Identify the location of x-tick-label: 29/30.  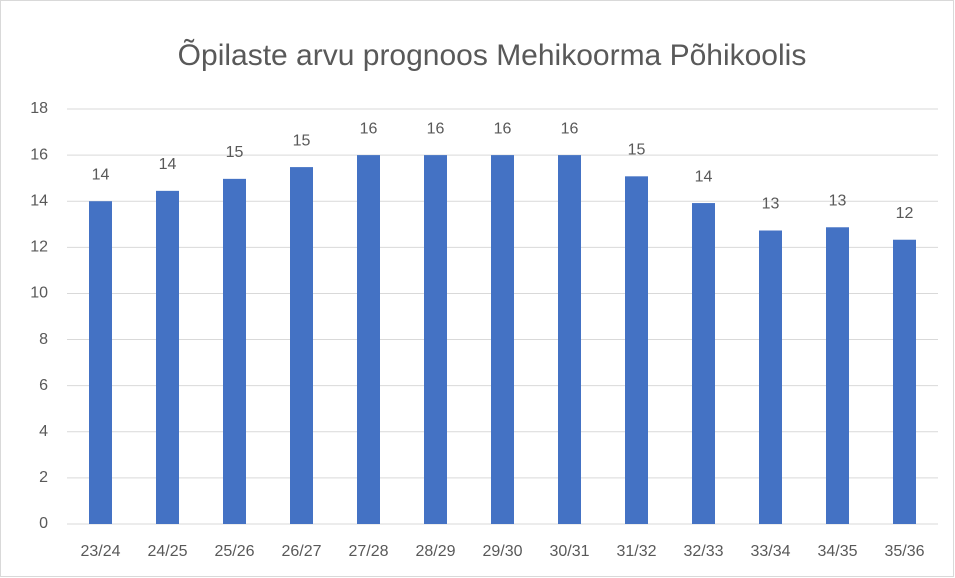
(502, 551).